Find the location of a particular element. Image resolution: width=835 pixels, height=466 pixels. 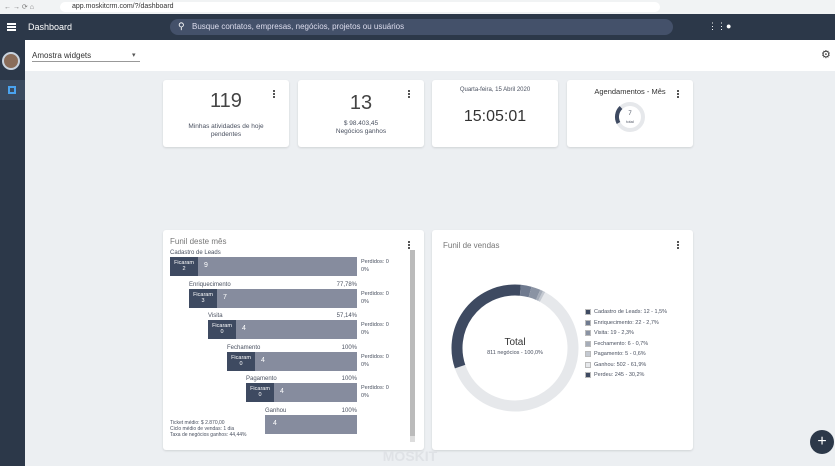

add-button: + is located at coordinates (822, 442).